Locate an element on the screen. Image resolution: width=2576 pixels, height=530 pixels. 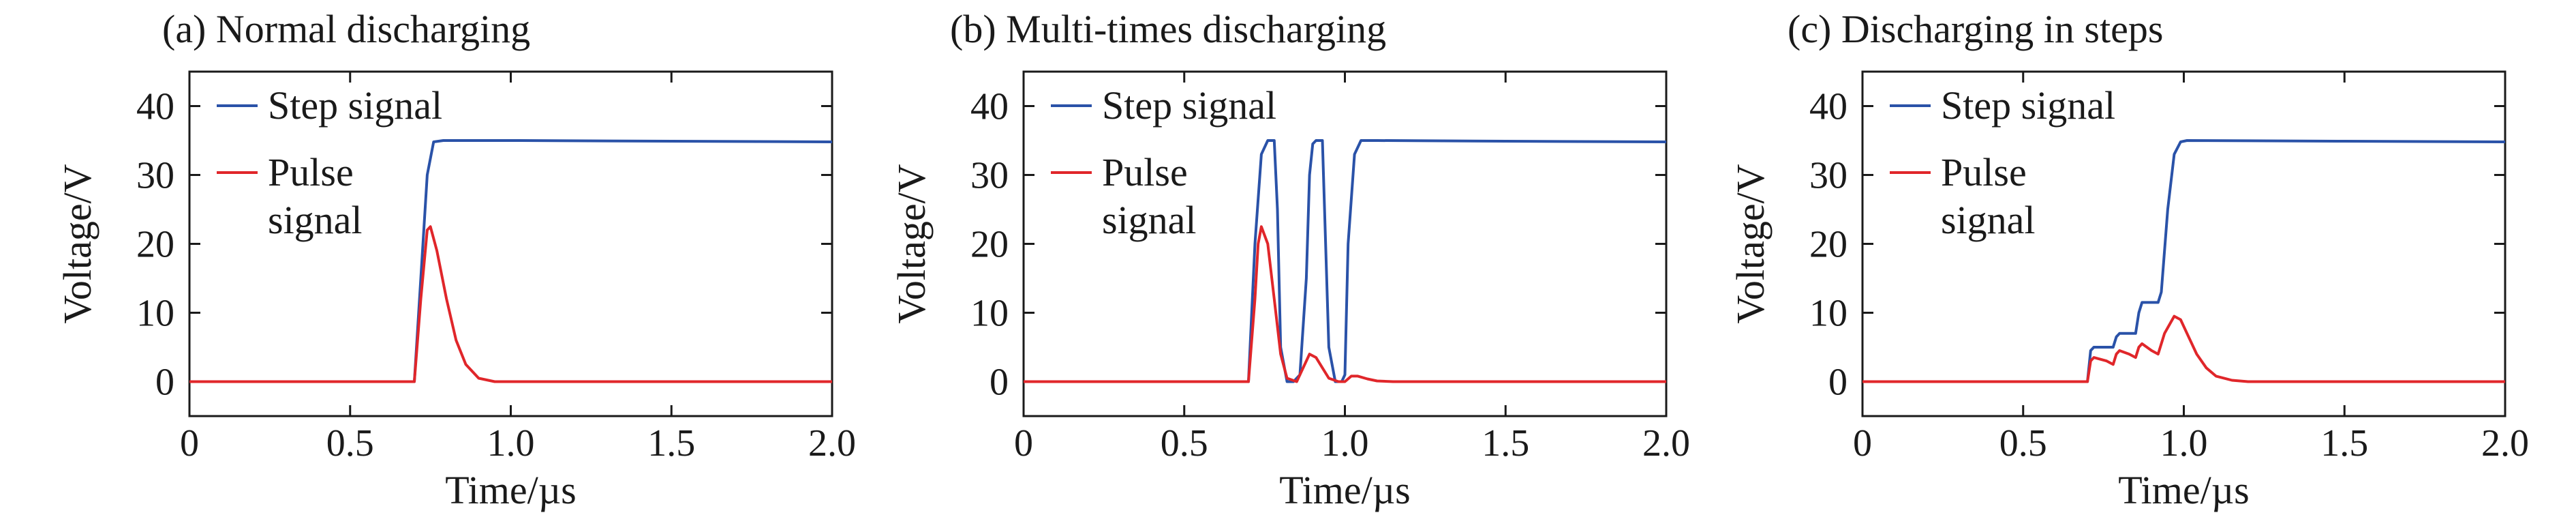
chart-title: (c) Discharging in steps is located at coordinates (1975, 29).